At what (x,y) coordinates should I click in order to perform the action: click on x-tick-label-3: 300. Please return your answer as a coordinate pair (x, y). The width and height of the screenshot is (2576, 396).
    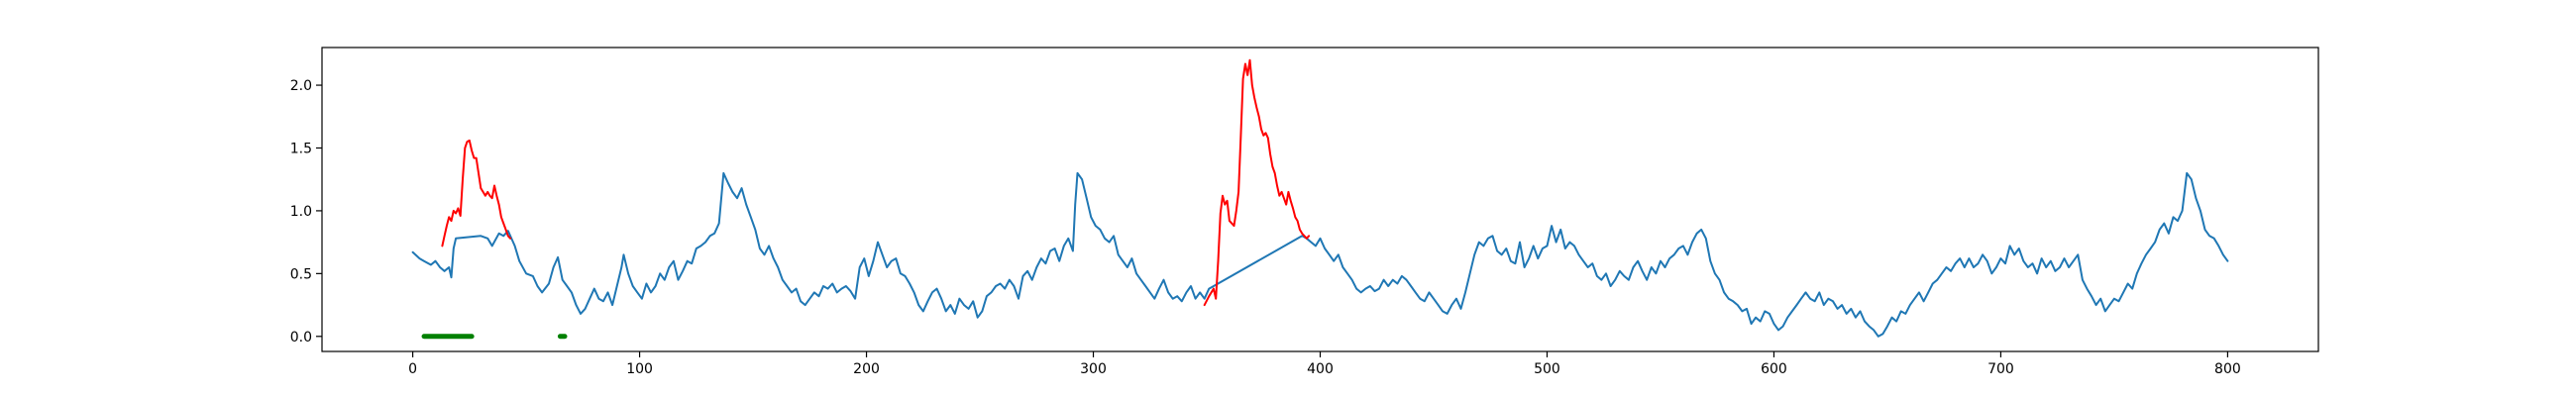
    Looking at the image, I should click on (1094, 369).